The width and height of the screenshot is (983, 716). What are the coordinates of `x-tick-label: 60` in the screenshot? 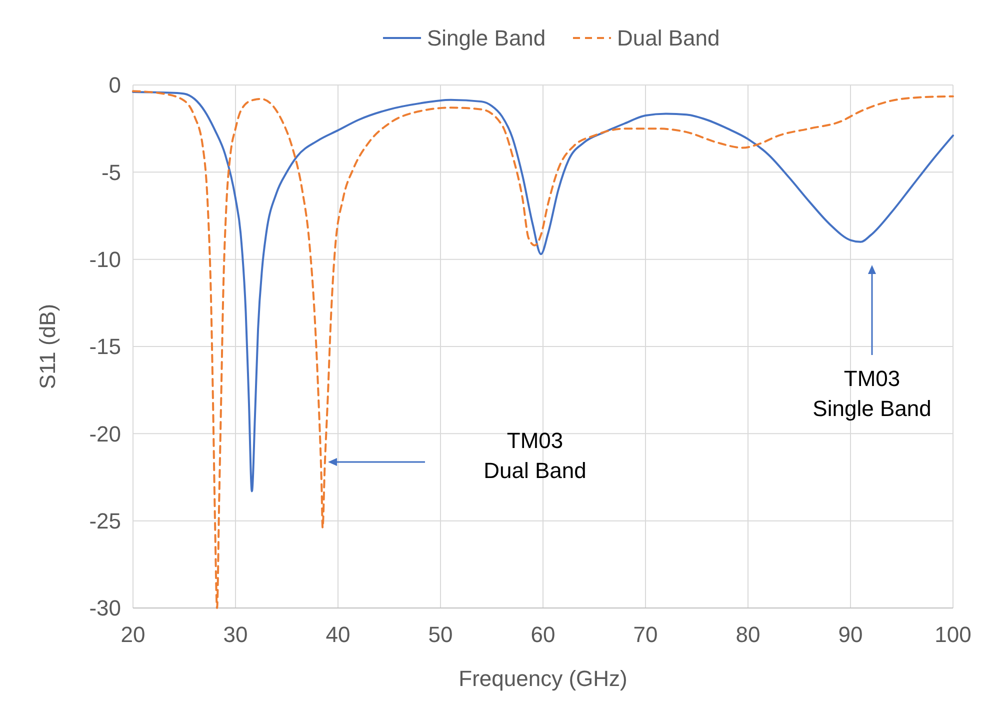 It's located at (543, 634).